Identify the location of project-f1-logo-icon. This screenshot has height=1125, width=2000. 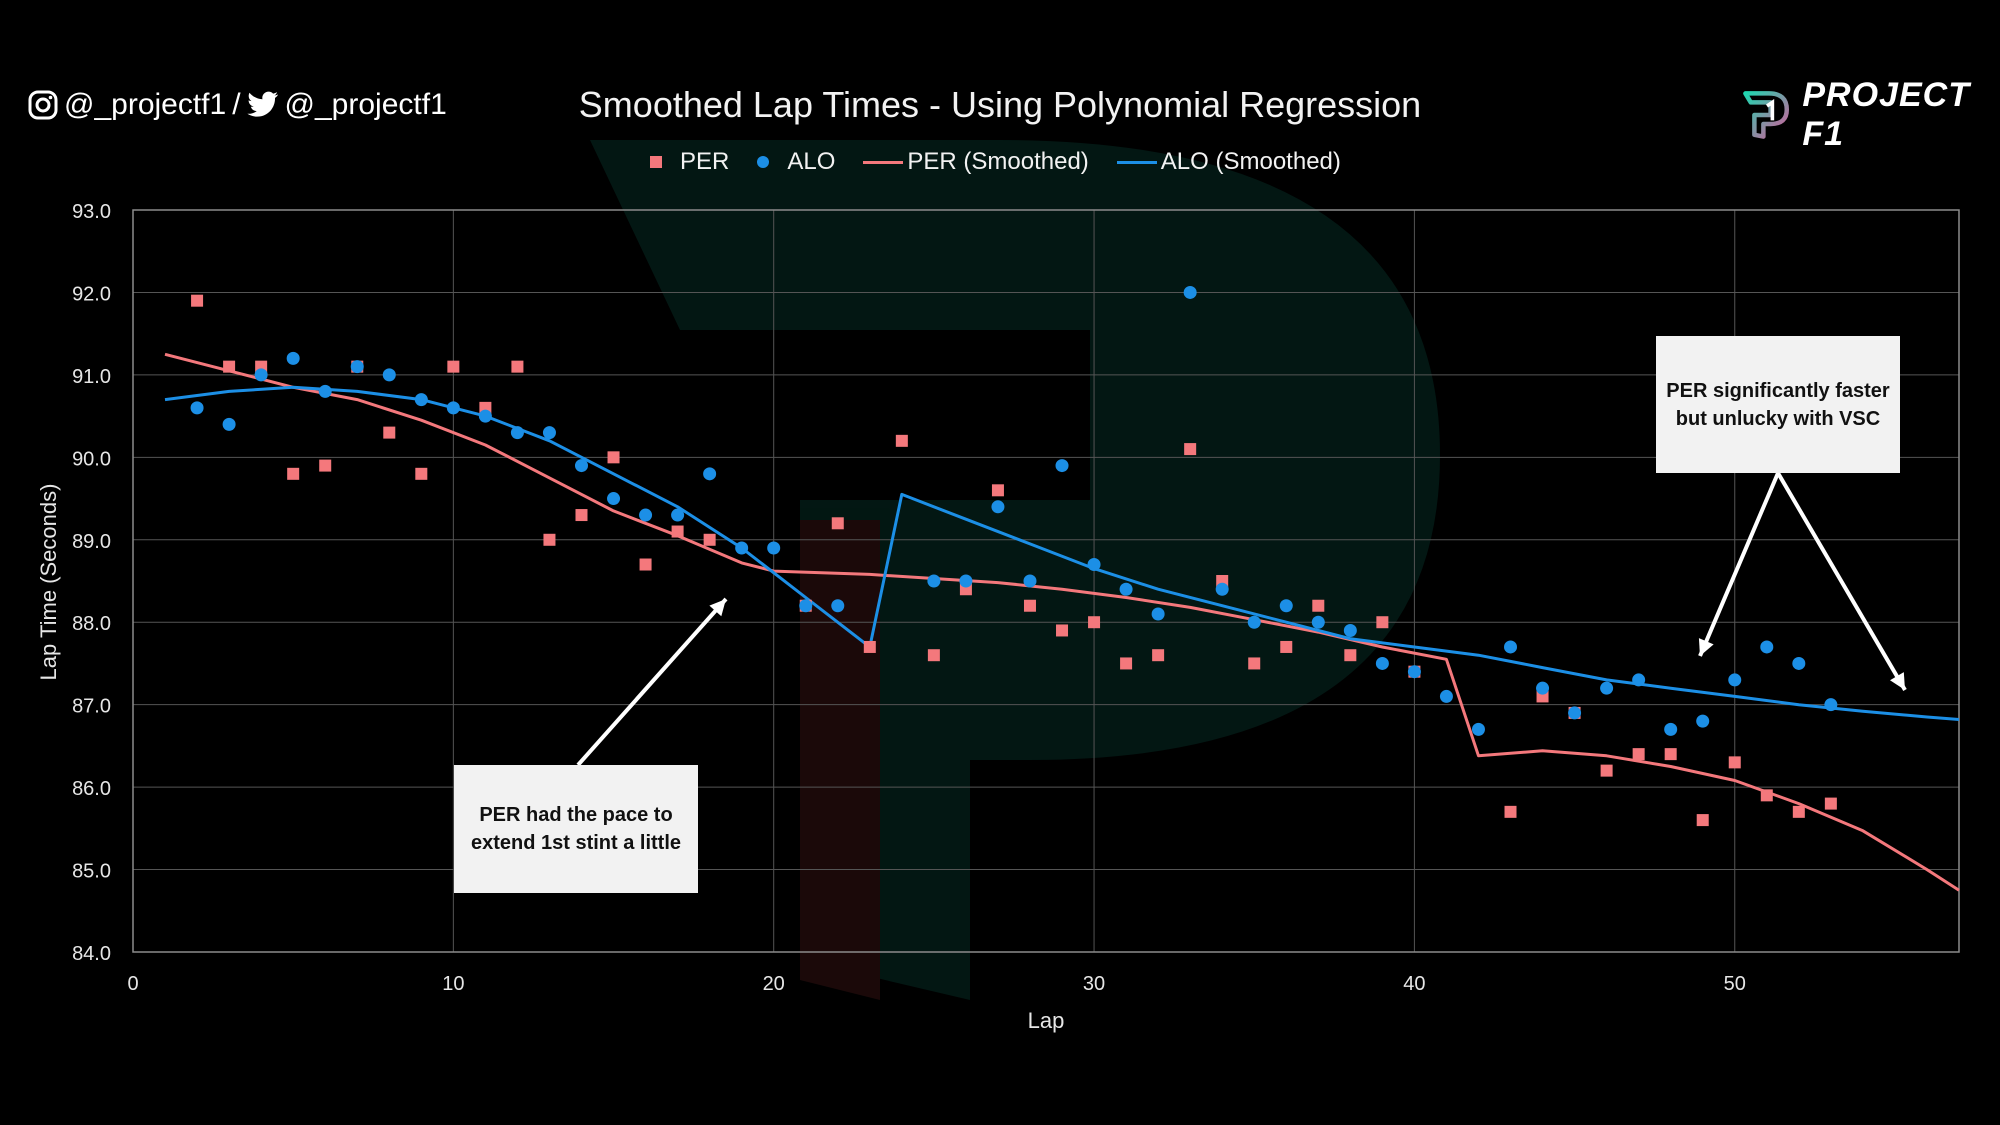
(1766, 115).